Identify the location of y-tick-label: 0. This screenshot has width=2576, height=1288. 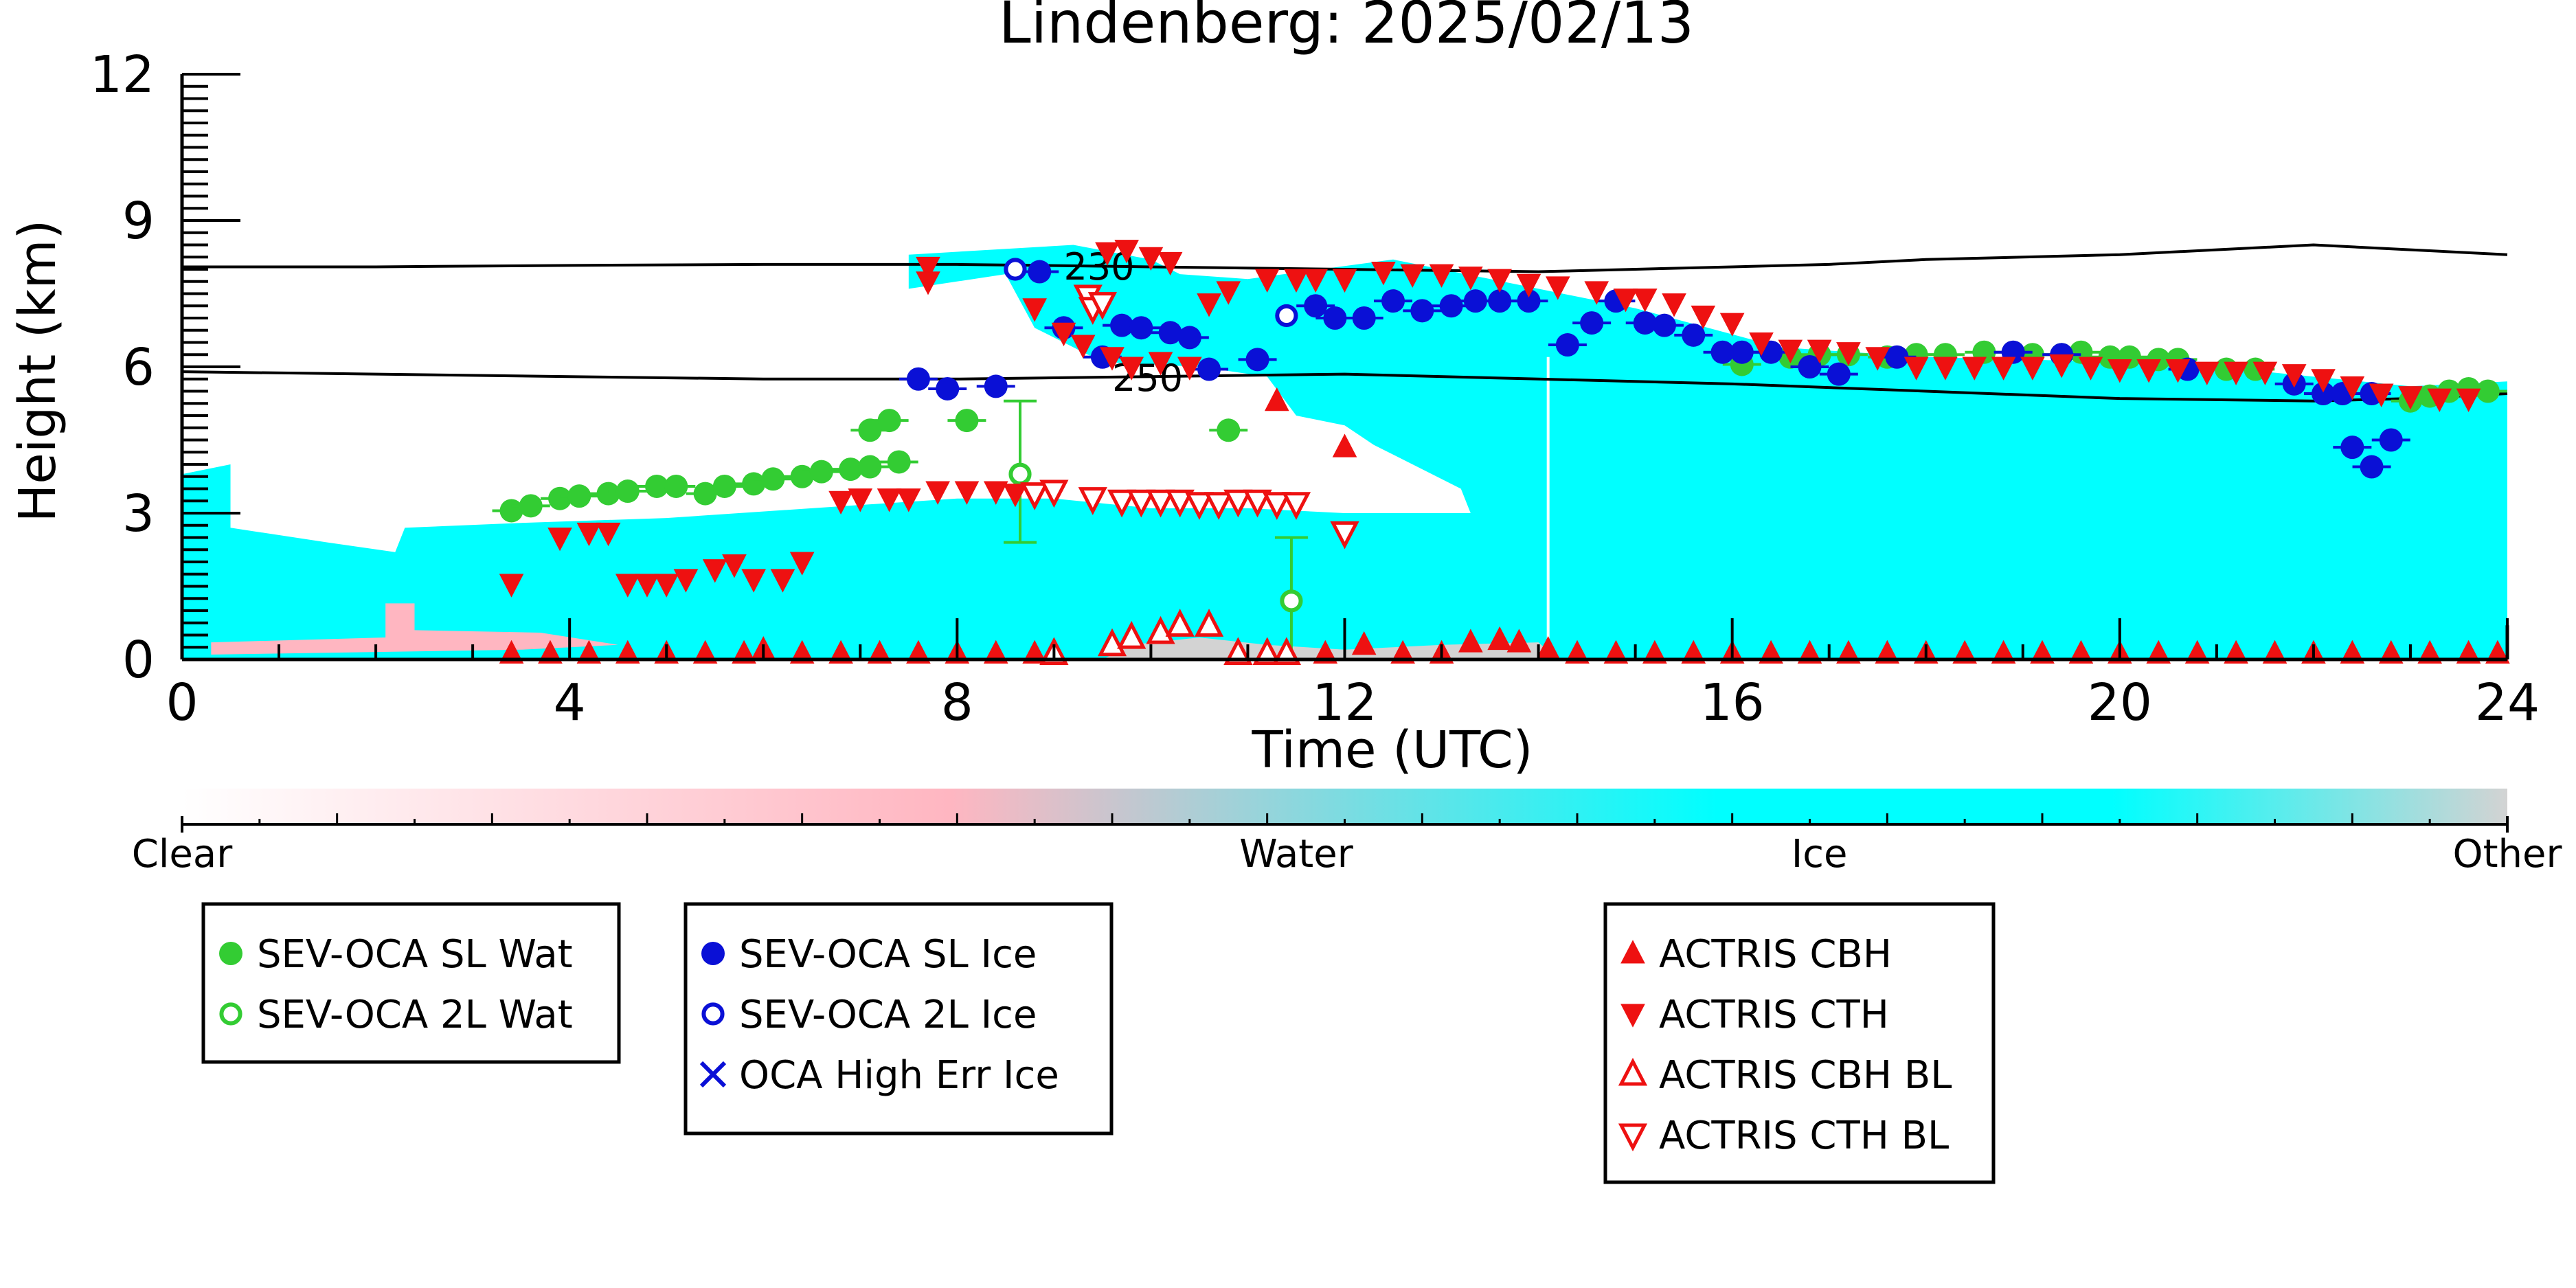
(138, 660).